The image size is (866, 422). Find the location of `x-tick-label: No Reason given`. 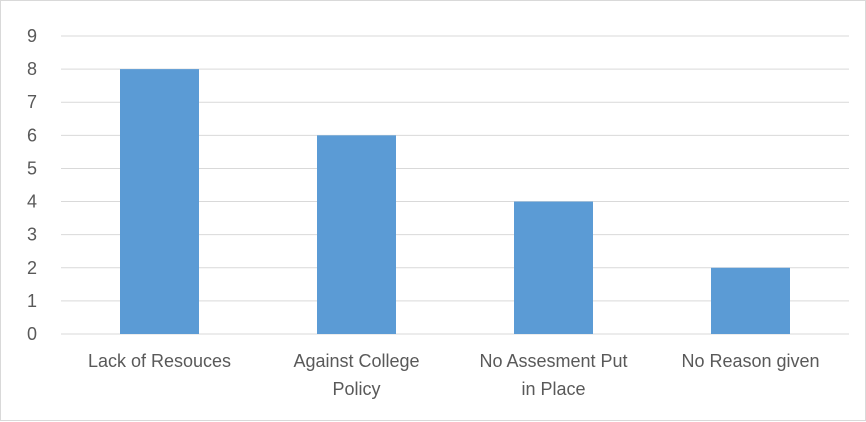

x-tick-label: No Reason given is located at coordinates (750, 361).